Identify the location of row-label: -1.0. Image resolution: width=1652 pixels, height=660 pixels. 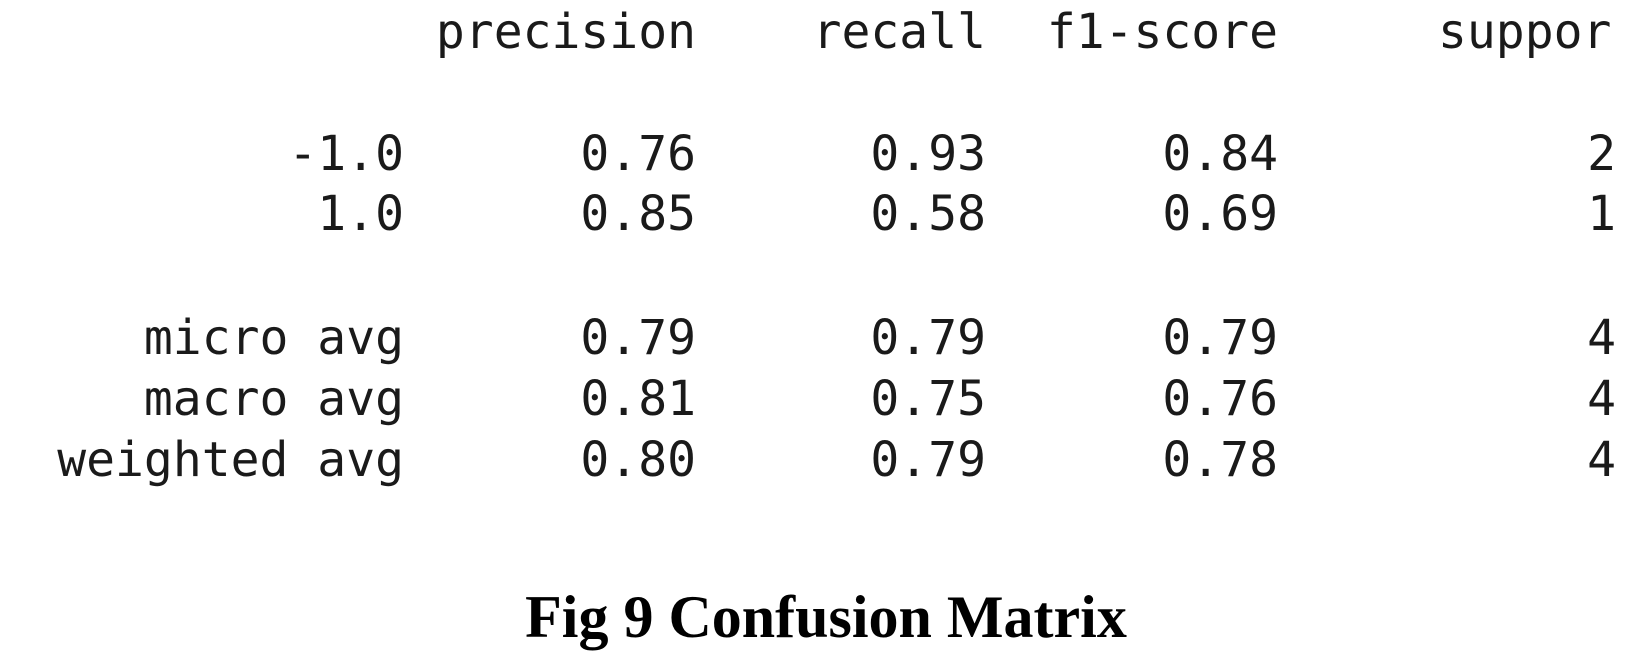
(346, 154).